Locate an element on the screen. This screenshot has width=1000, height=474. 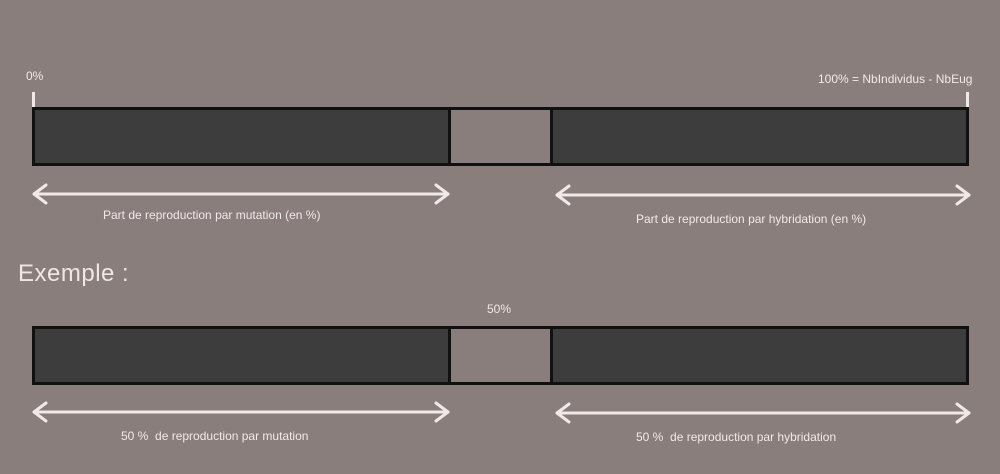
mutation-segment is located at coordinates (241, 136).